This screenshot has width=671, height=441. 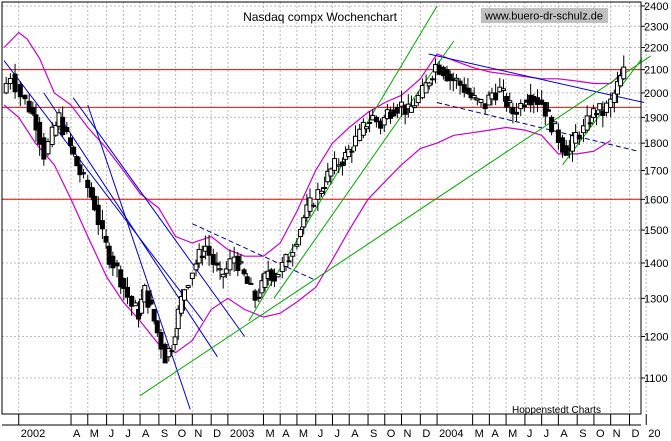 What do you see at coordinates (656, 337) in the screenshot?
I see `y-tick-label: 1200` at bounding box center [656, 337].